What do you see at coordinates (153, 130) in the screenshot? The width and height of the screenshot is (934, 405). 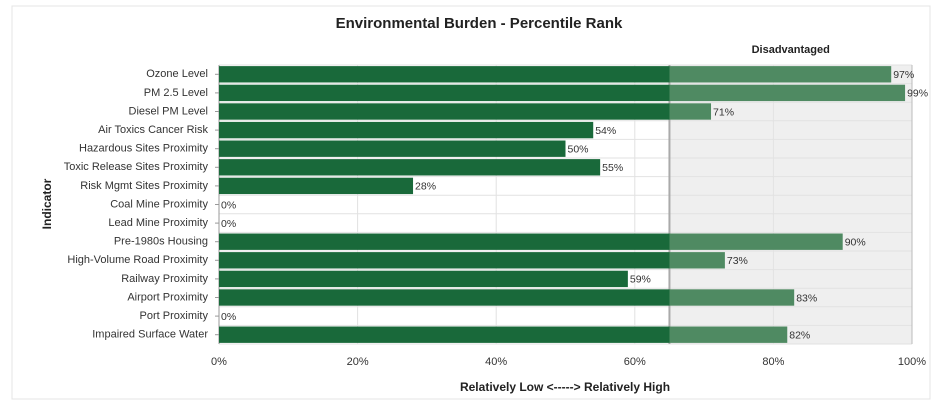 I see `y-tick-label: Air Toxics Cancer Risk` at bounding box center [153, 130].